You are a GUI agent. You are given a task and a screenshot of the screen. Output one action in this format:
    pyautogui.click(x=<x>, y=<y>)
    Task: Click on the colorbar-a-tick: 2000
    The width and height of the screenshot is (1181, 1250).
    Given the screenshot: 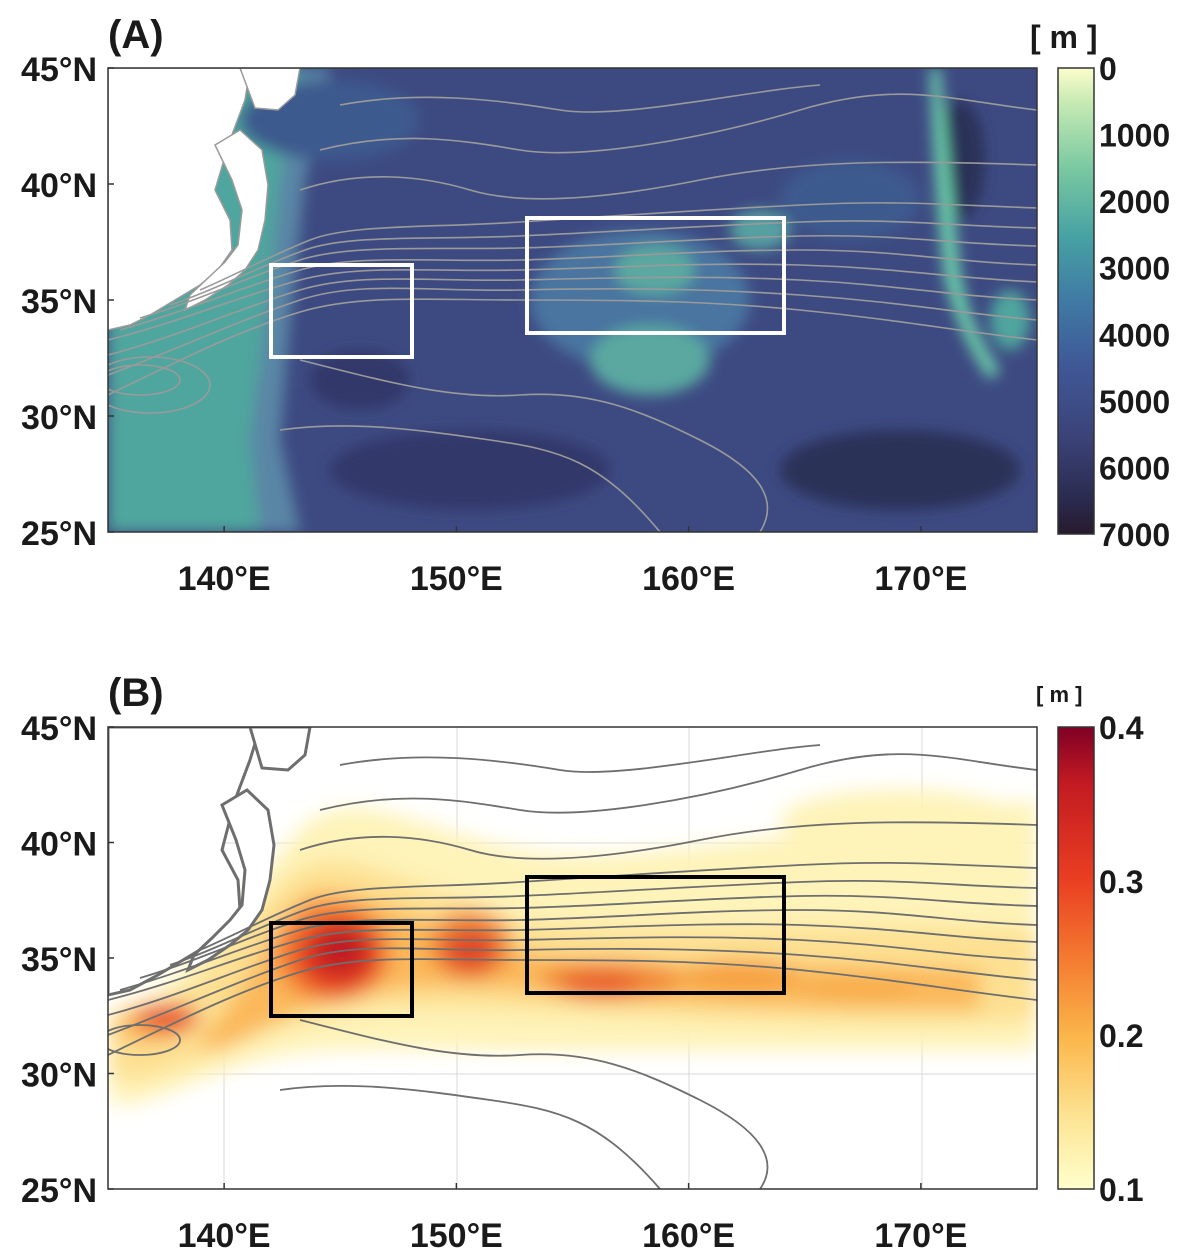 What is the action you would take?
    pyautogui.click(x=1134, y=202)
    